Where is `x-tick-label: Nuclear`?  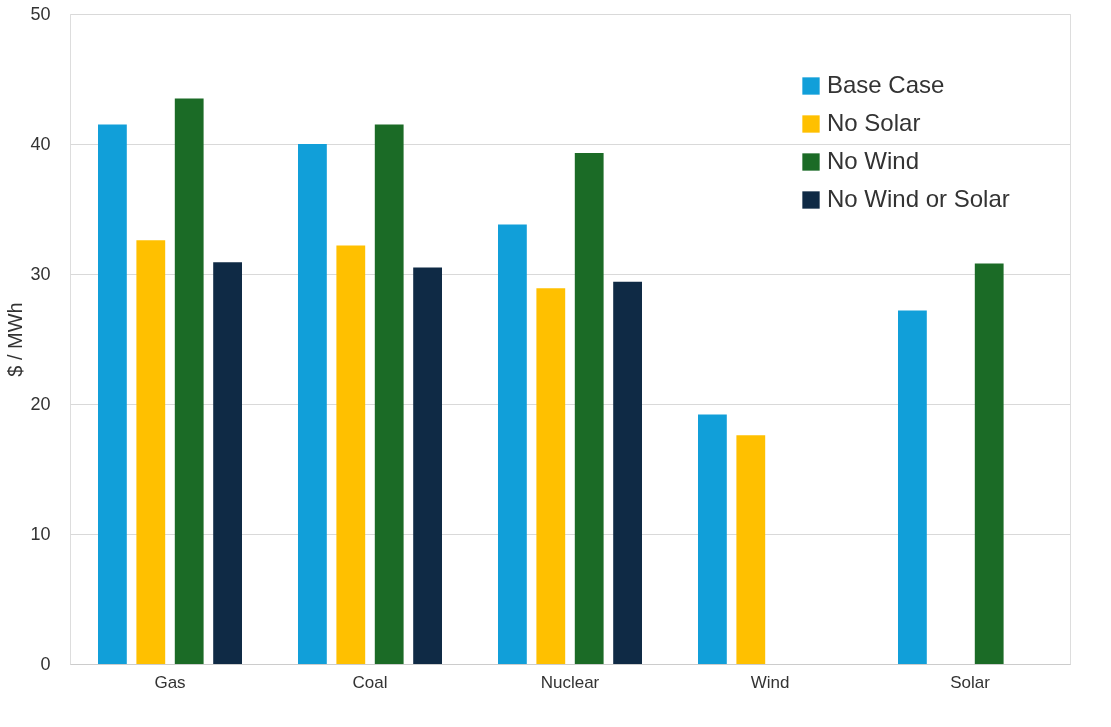
x-tick-label: Nuclear is located at coordinates (570, 682).